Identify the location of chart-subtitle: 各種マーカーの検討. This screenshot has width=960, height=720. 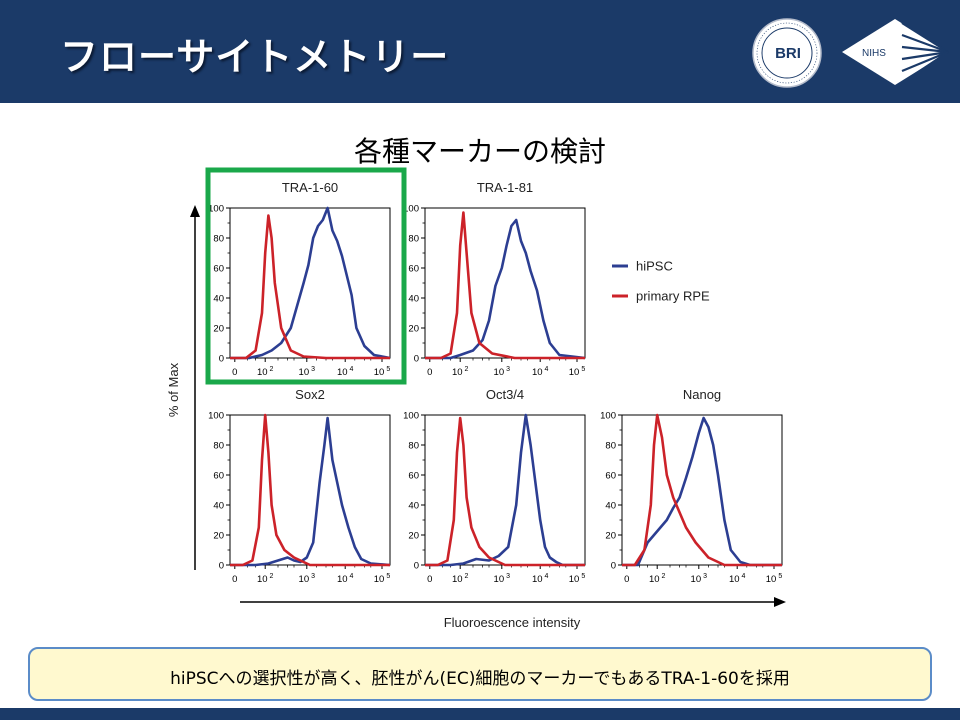
(479, 151).